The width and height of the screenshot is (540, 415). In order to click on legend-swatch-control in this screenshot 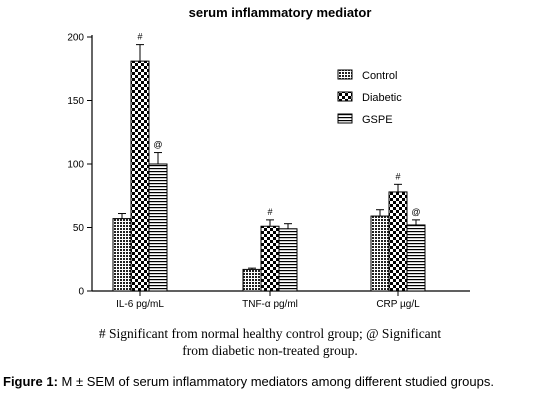, I will do `click(345, 74)`.